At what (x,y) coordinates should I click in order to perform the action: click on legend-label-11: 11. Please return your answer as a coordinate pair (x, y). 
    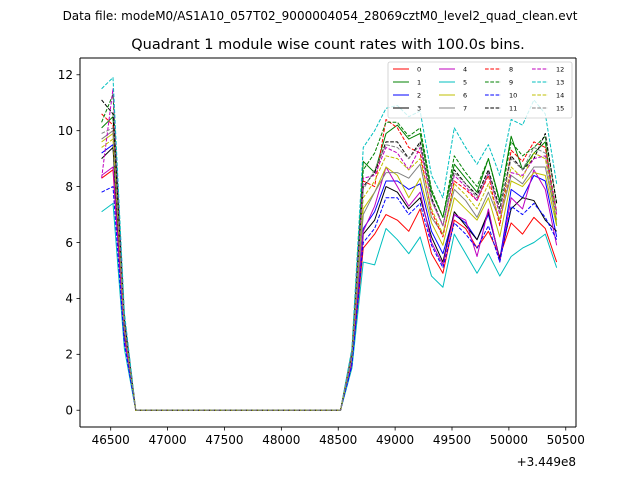
    Looking at the image, I should click on (513, 108).